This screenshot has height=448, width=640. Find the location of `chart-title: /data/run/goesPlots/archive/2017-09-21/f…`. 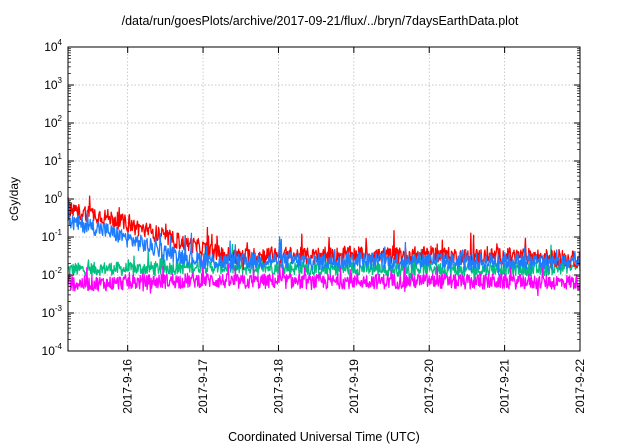

chart-title: /data/run/goesPlots/archive/2017-09-21/f… is located at coordinates (320, 21).